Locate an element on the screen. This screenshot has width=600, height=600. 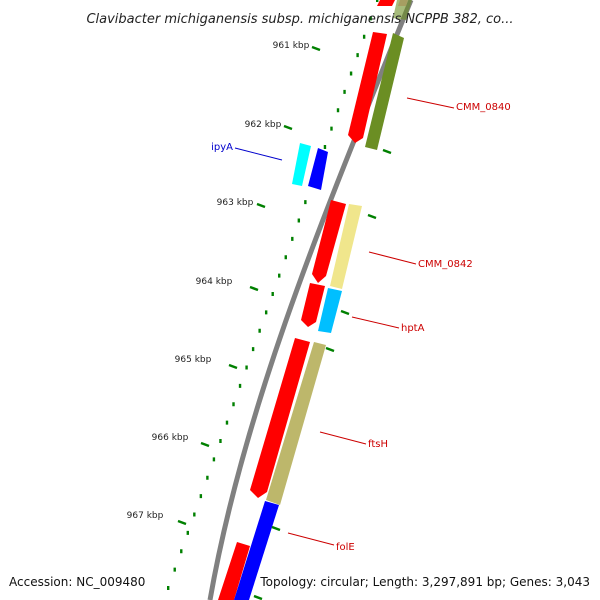
tick-label: 966 kbp is located at coordinates (170, 438).